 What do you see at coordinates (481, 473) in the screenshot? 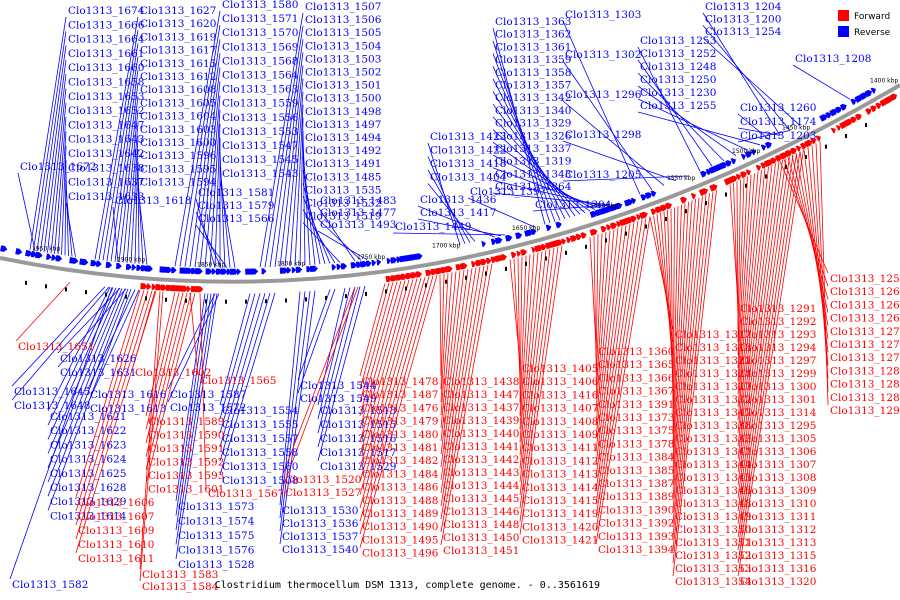
I see `gene-label: Clo1313_1443` at bounding box center [481, 473].